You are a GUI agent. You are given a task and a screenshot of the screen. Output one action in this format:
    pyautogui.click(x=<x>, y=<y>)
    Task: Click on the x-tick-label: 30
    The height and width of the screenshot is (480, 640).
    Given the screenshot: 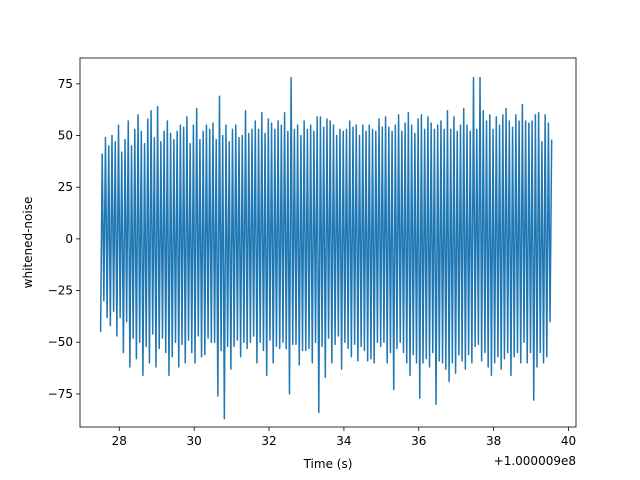 What is the action you would take?
    pyautogui.click(x=194, y=441)
    